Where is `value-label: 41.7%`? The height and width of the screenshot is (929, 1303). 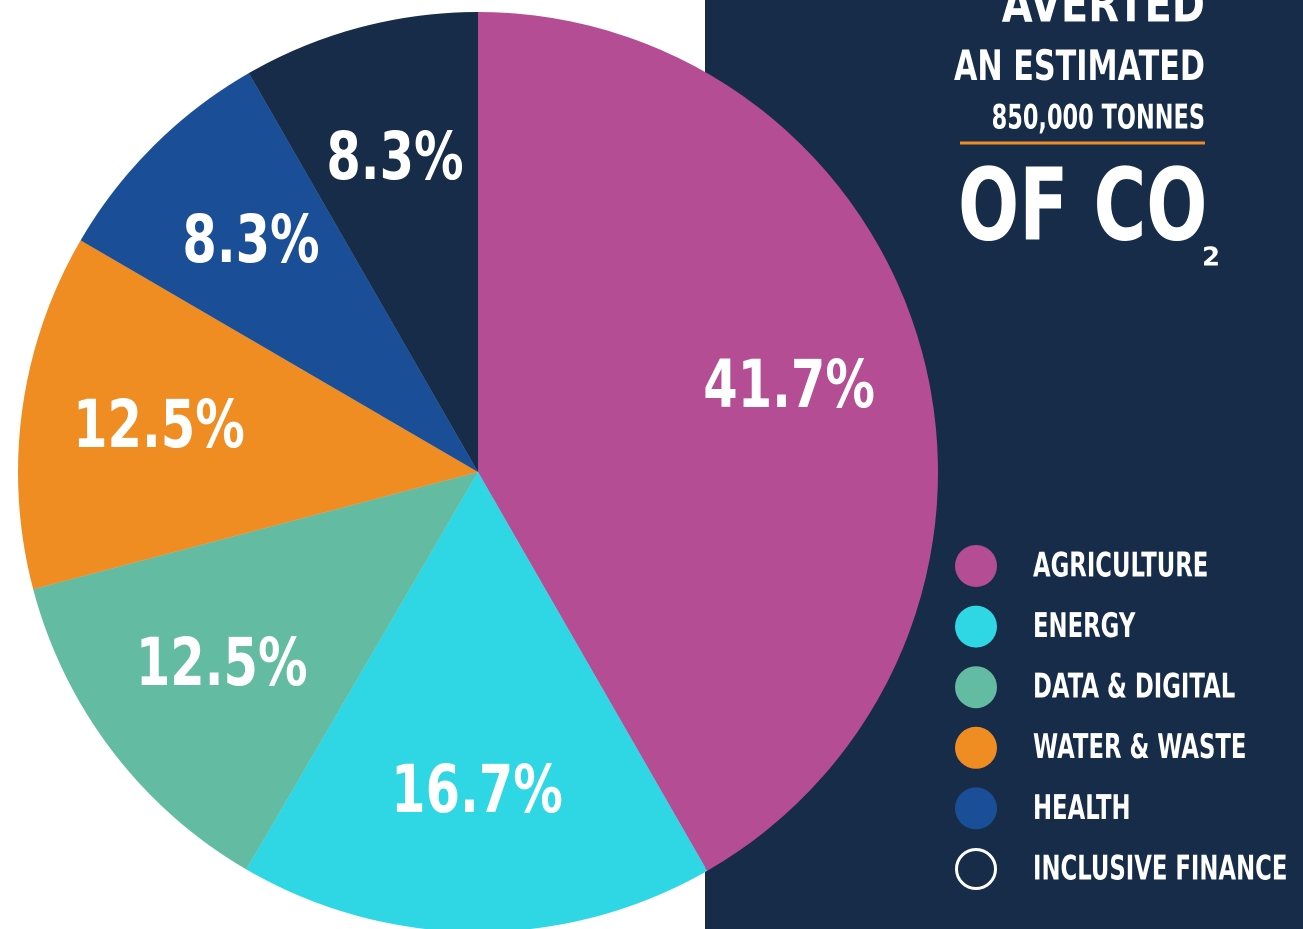
value-label: 41.7% is located at coordinates (789, 384).